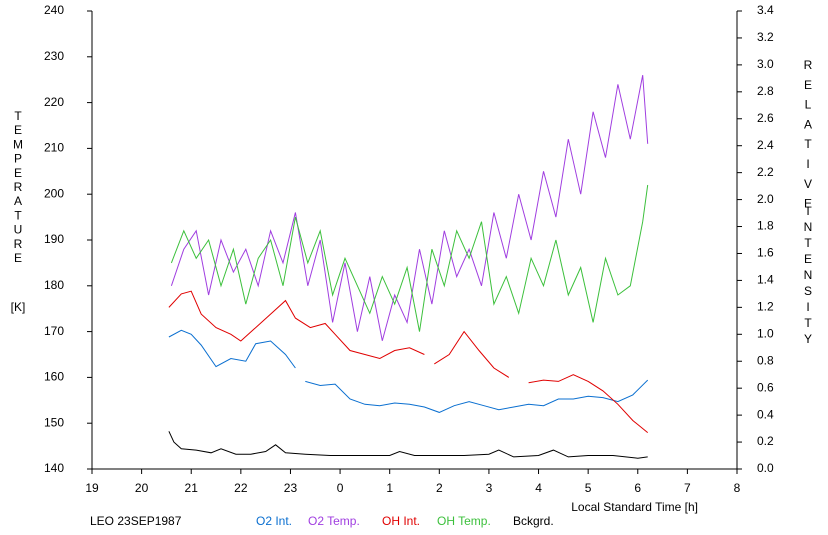 The width and height of the screenshot is (828, 535). I want to click on y2-tick-label: 3.4, so click(765, 10).